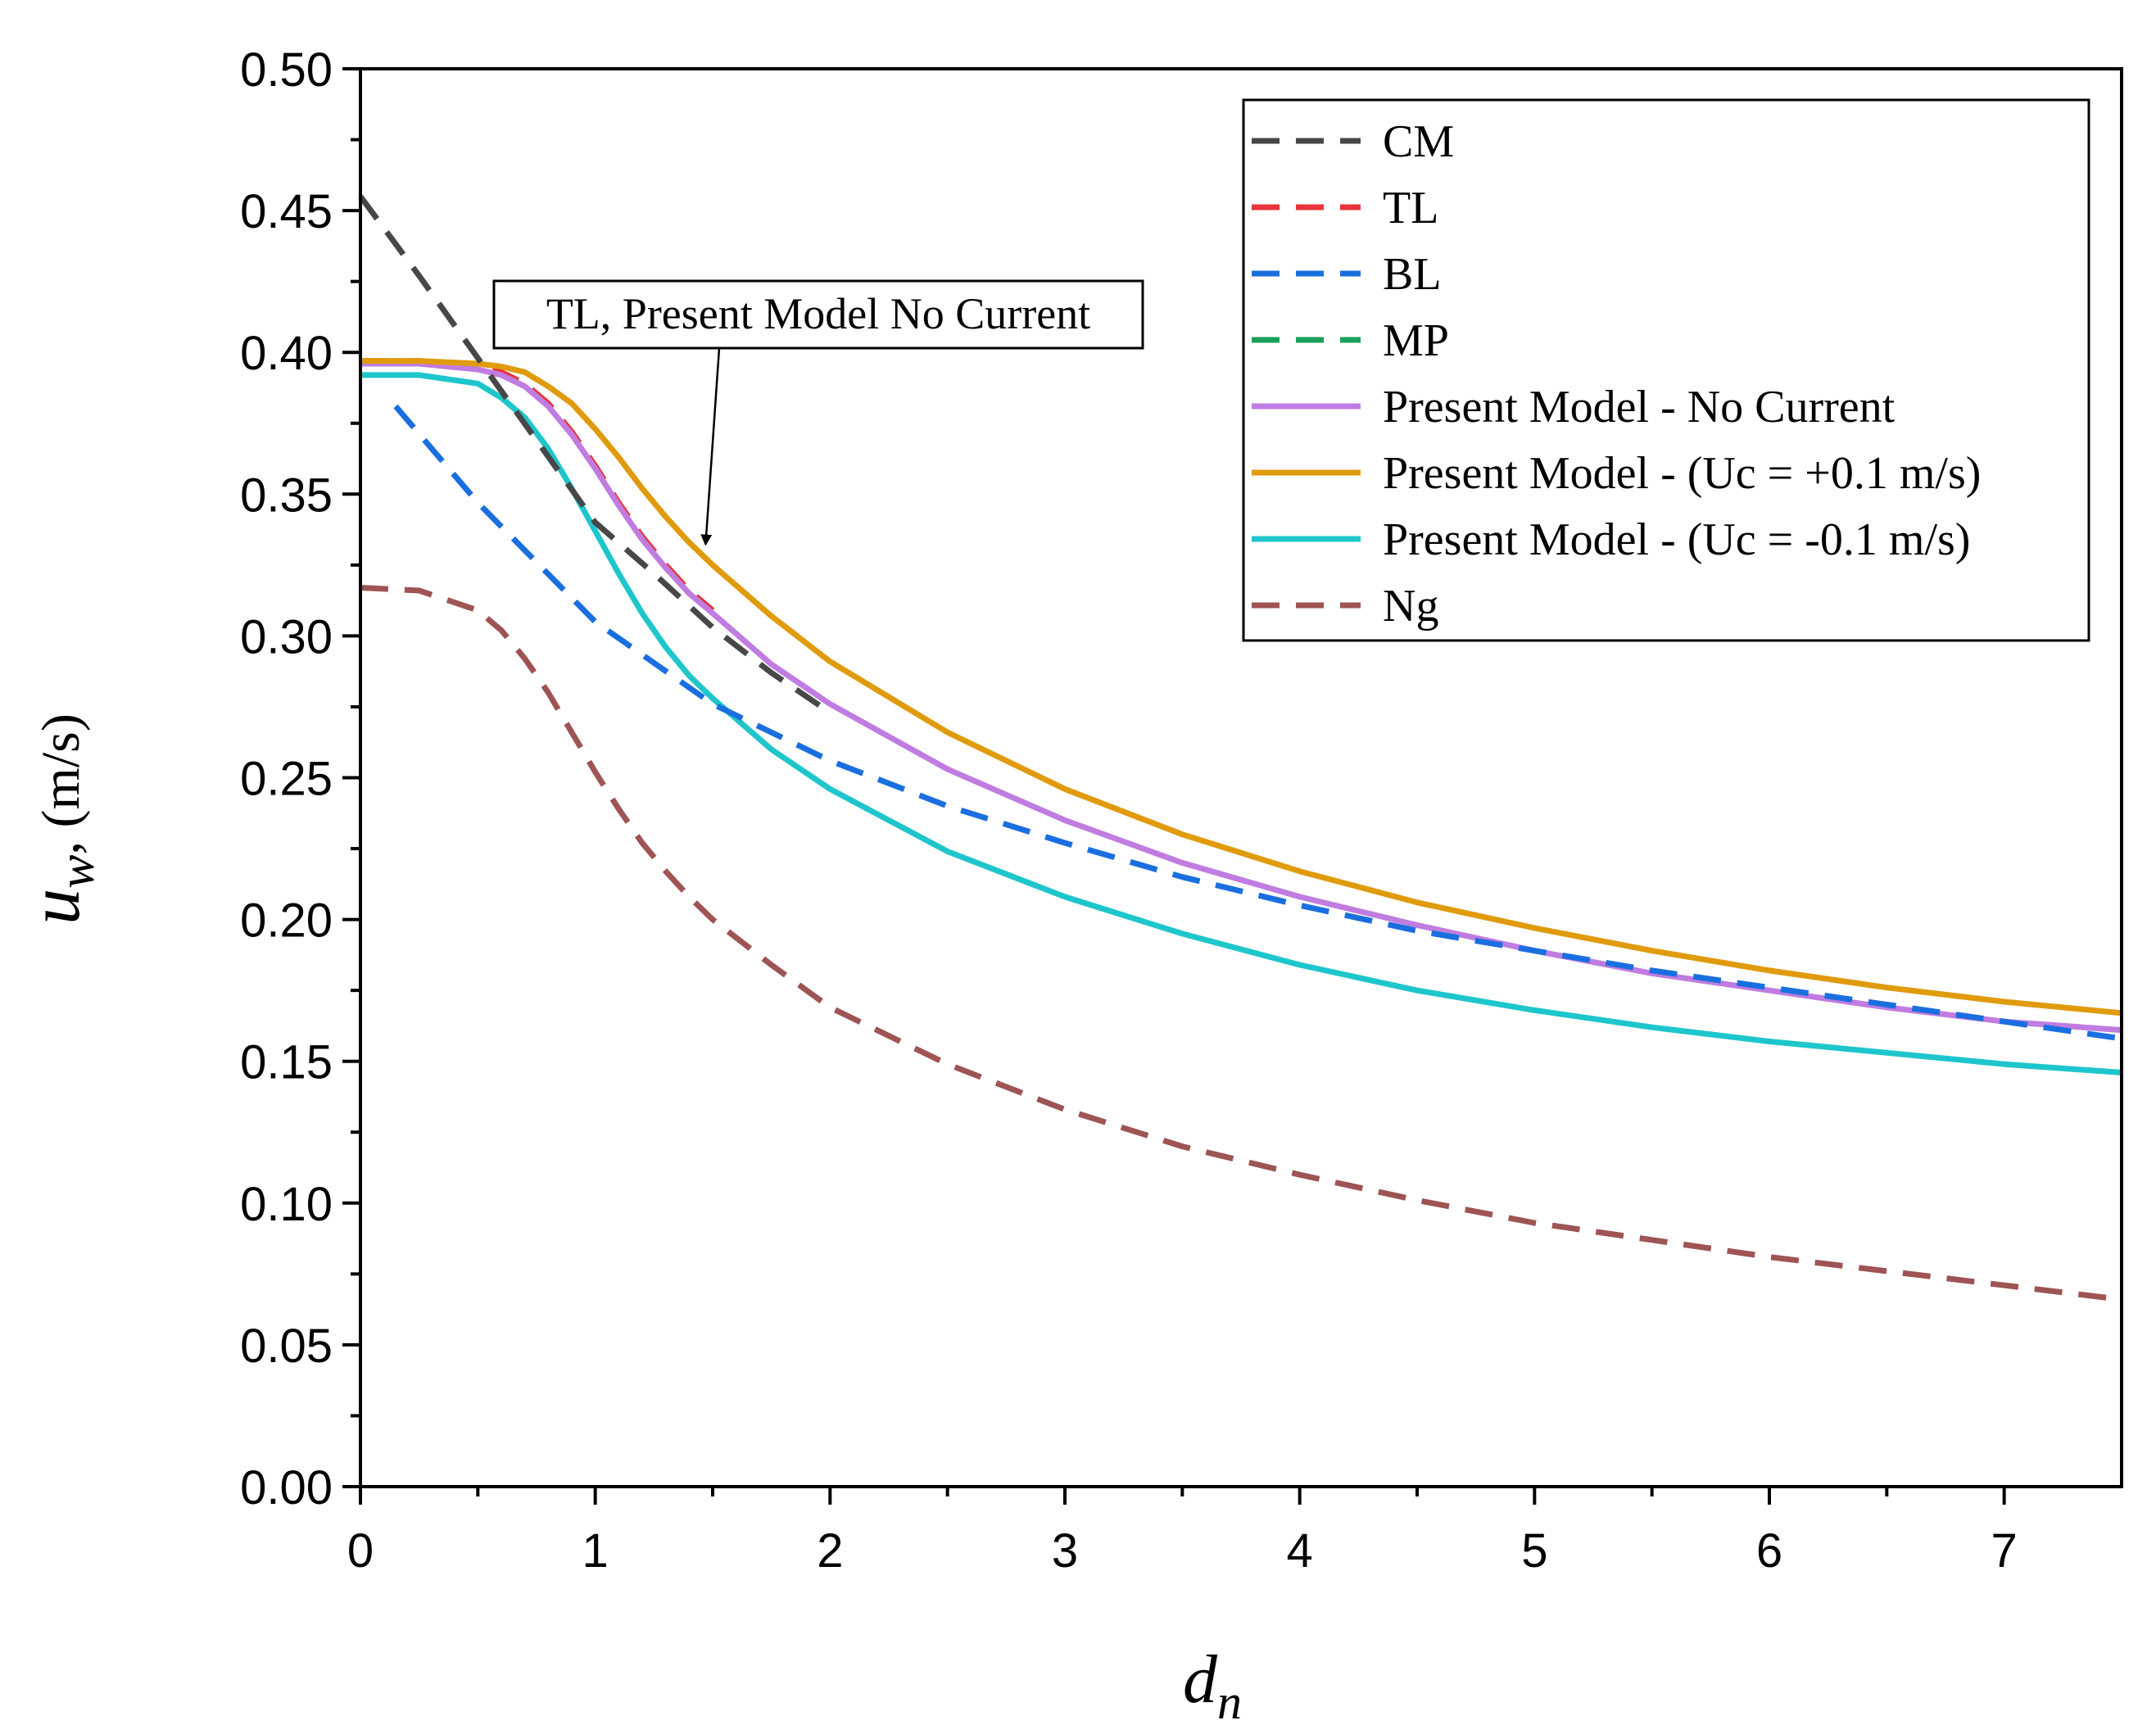 The height and width of the screenshot is (1734, 2156). Describe the element at coordinates (286, 353) in the screenshot. I see `y-tick-label: 0.40` at that location.